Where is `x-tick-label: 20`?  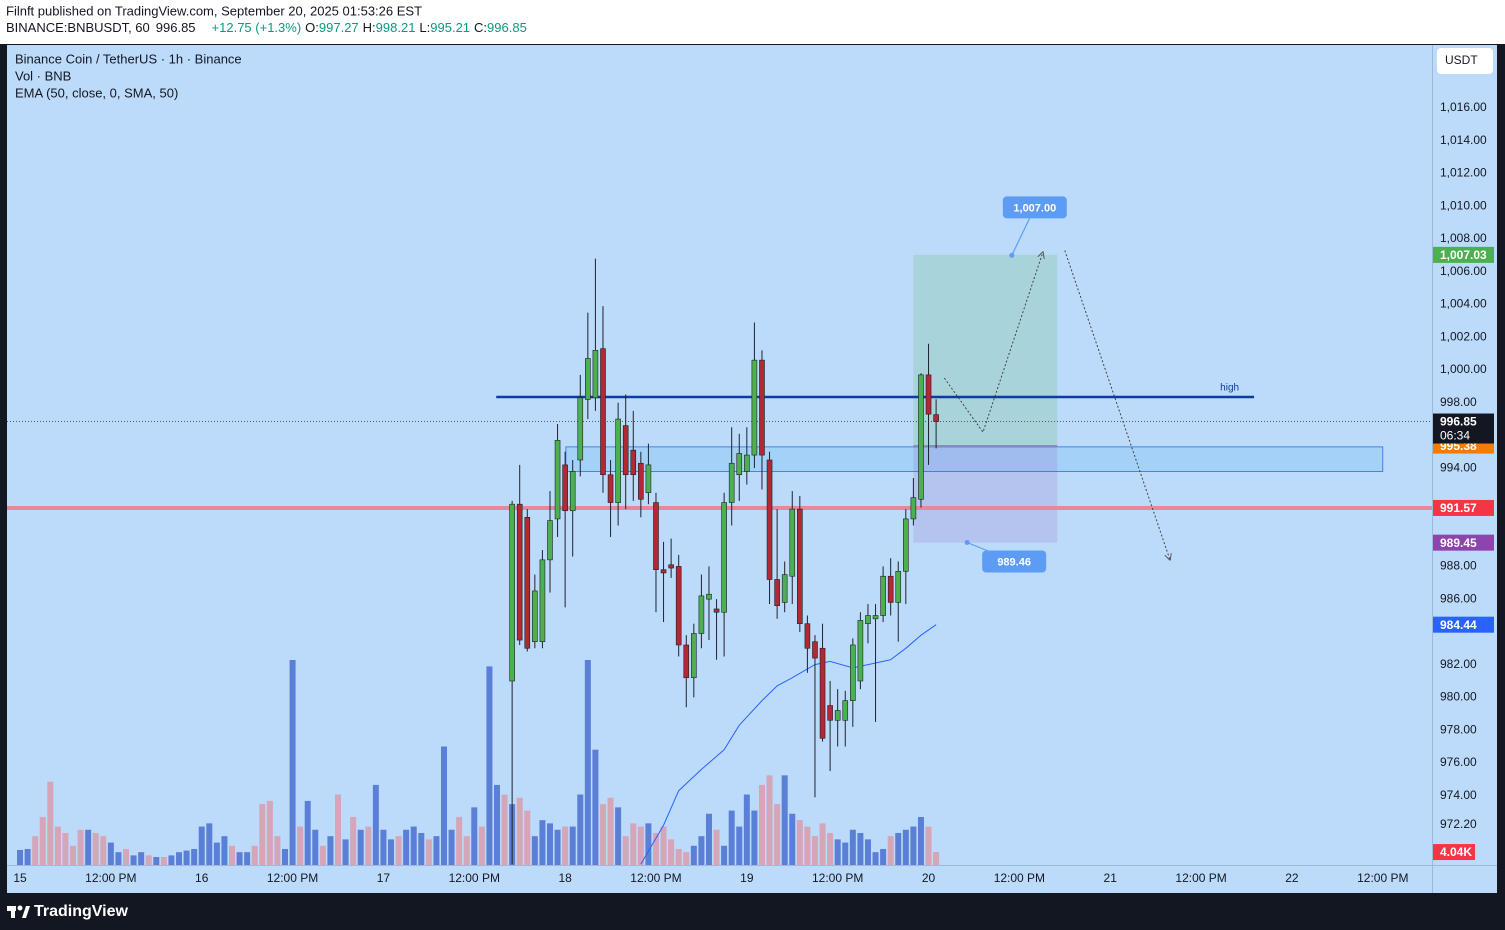
x-tick-label: 20 is located at coordinates (929, 878).